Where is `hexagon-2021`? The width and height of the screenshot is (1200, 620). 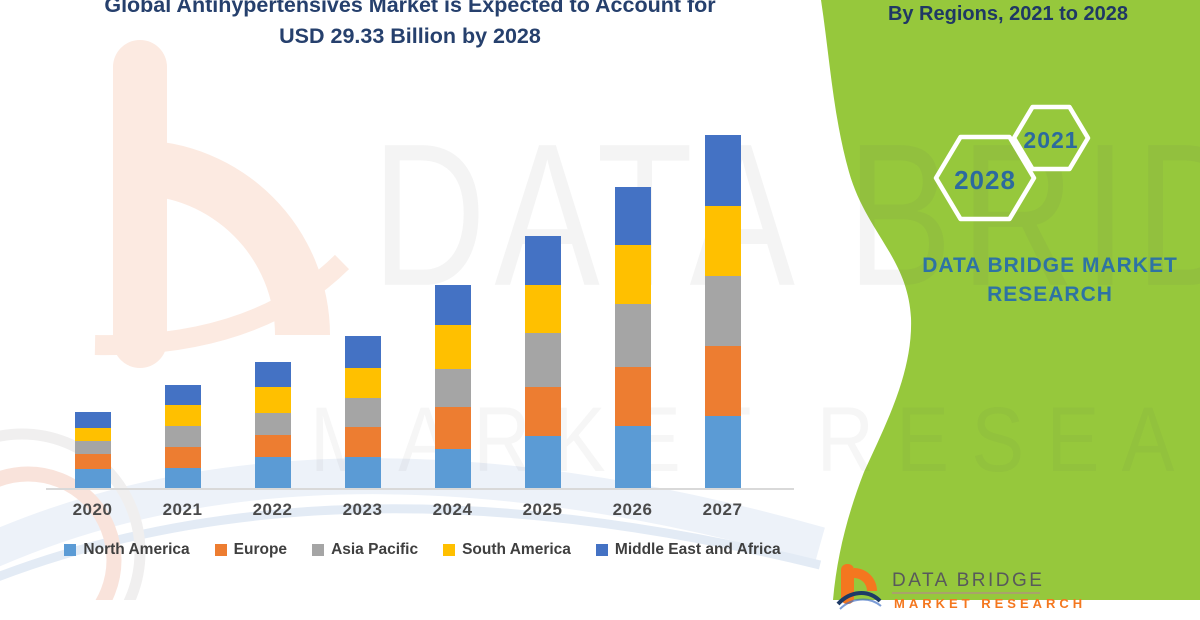 hexagon-2021 is located at coordinates (1051, 138).